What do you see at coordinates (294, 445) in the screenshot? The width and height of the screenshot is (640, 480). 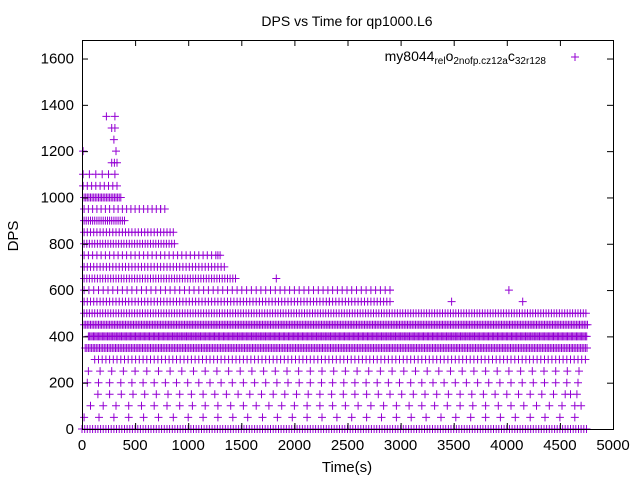 I see `x-tick-label: 2000` at bounding box center [294, 445].